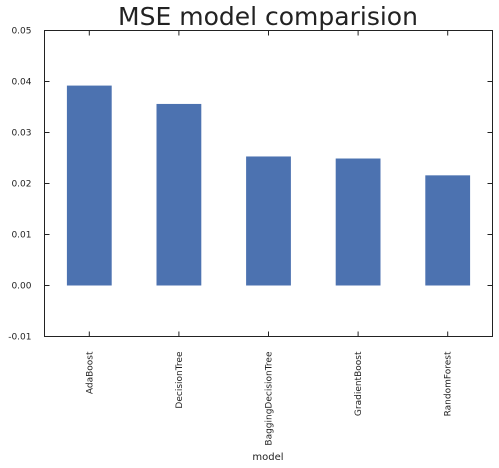  Describe the element at coordinates (21, 185) in the screenshot. I see `y-tick-label: 0.02` at that location.